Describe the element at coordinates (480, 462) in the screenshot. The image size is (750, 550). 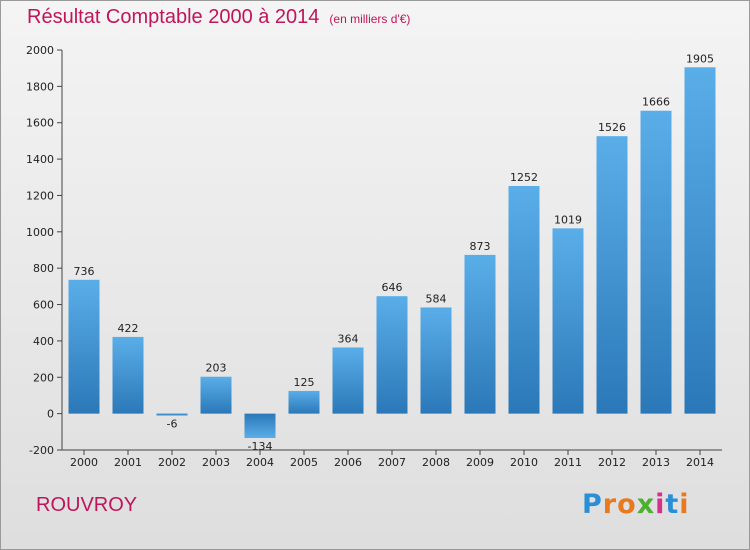
I see `x-tick-label: 2009` at that location.